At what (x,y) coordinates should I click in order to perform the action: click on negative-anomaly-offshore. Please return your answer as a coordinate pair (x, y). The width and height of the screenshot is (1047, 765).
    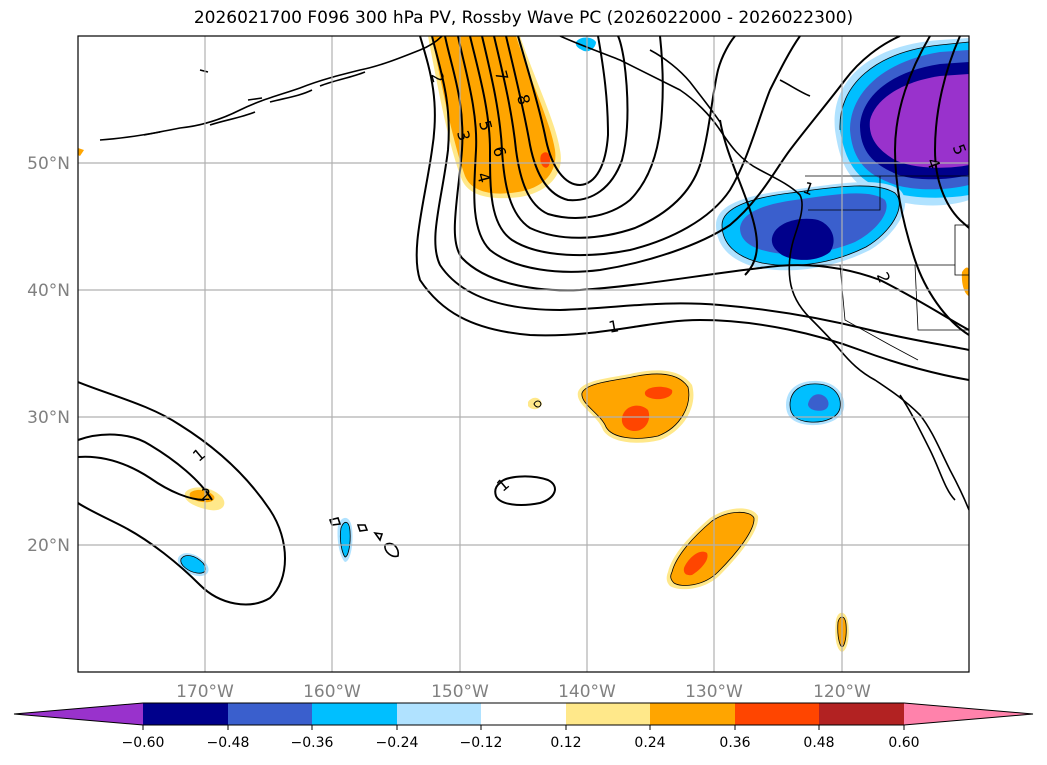
    Looking at the image, I should click on (815, 403).